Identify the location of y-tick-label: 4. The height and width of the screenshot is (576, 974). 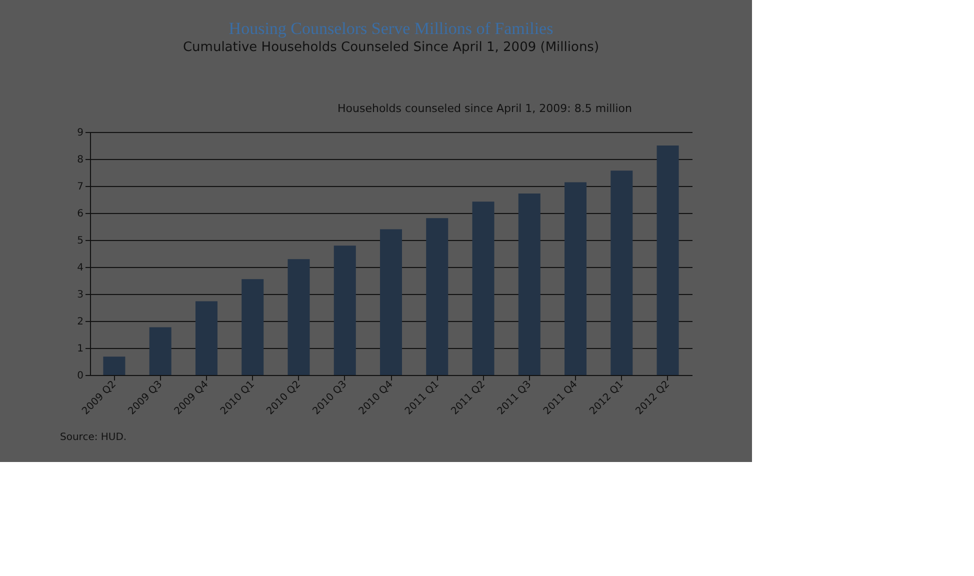
(80, 268).